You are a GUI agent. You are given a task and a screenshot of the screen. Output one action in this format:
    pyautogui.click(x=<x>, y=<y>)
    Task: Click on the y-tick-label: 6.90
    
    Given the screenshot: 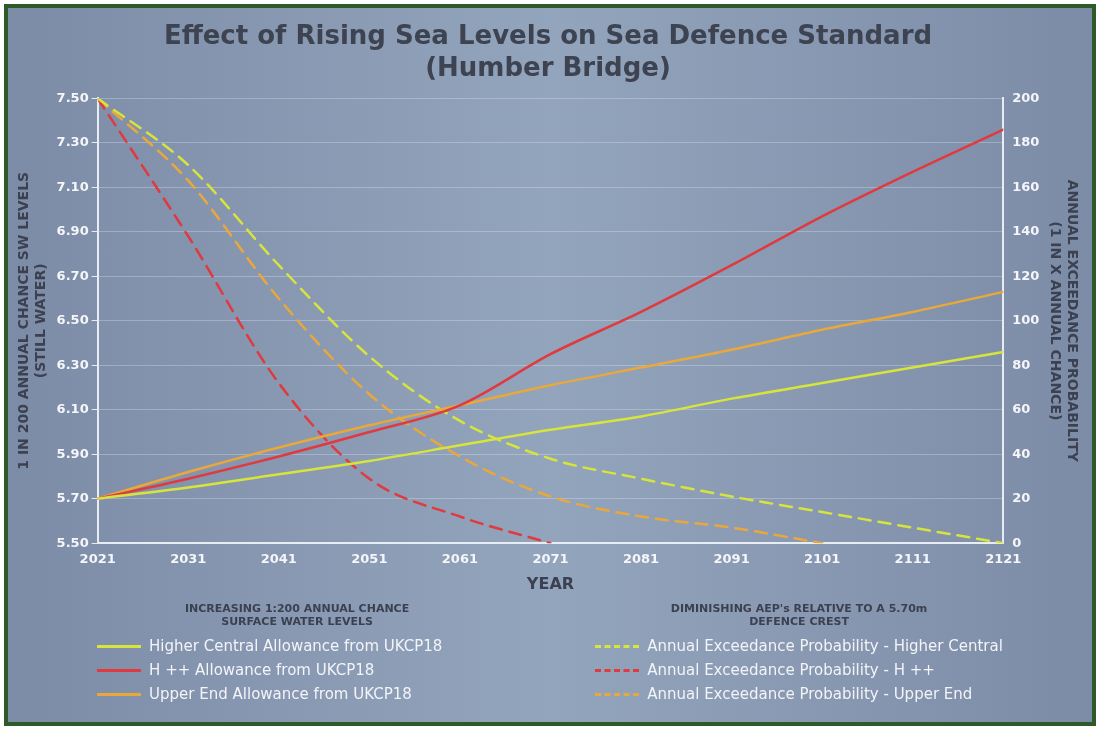 What is the action you would take?
    pyautogui.click(x=72, y=231)
    